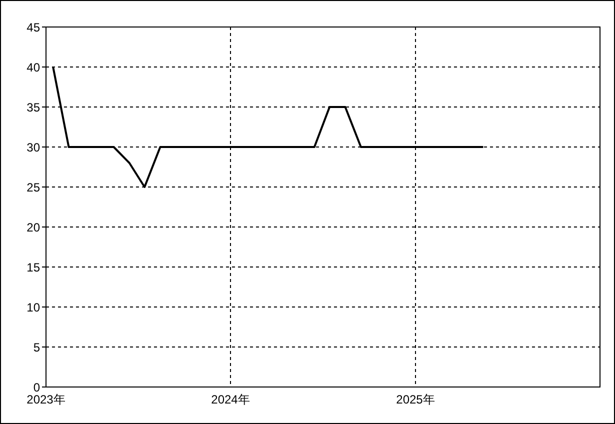 This screenshot has width=615, height=424. Describe the element at coordinates (36, 387) in the screenshot. I see `y-tick-label: 0` at that location.